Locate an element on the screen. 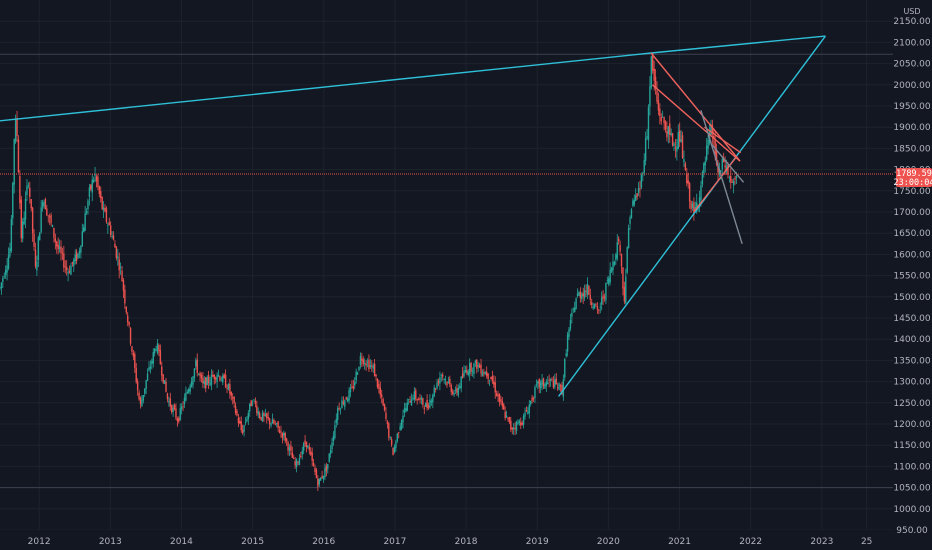 The height and width of the screenshot is (550, 932). price-tick-label: 950.00 is located at coordinates (912, 531).